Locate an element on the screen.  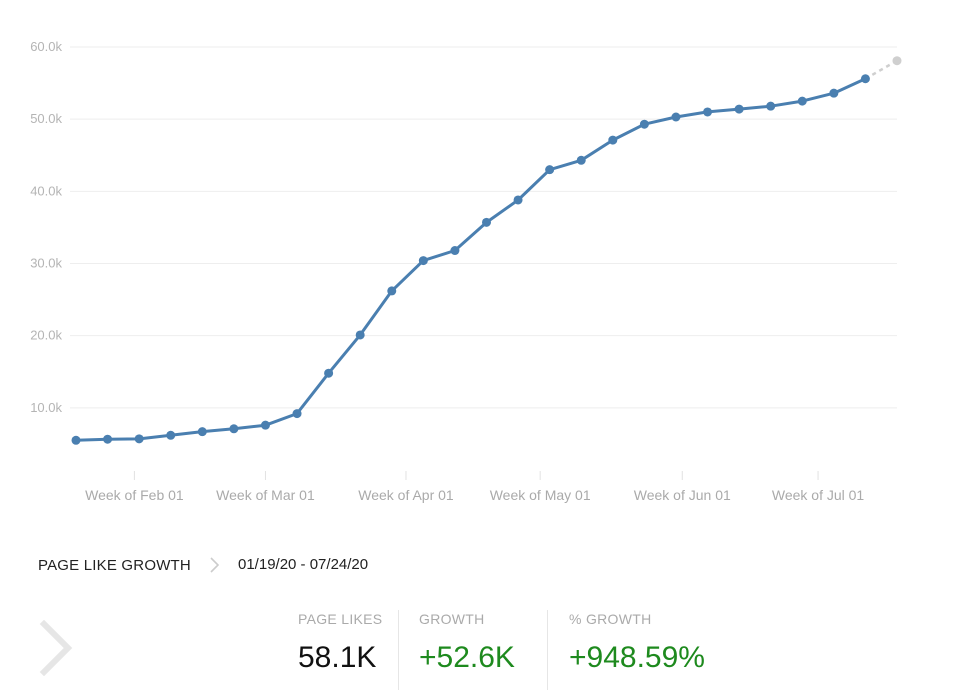
metric-percent-growth: % GROWTH +948.59% is located at coordinates (637, 650).